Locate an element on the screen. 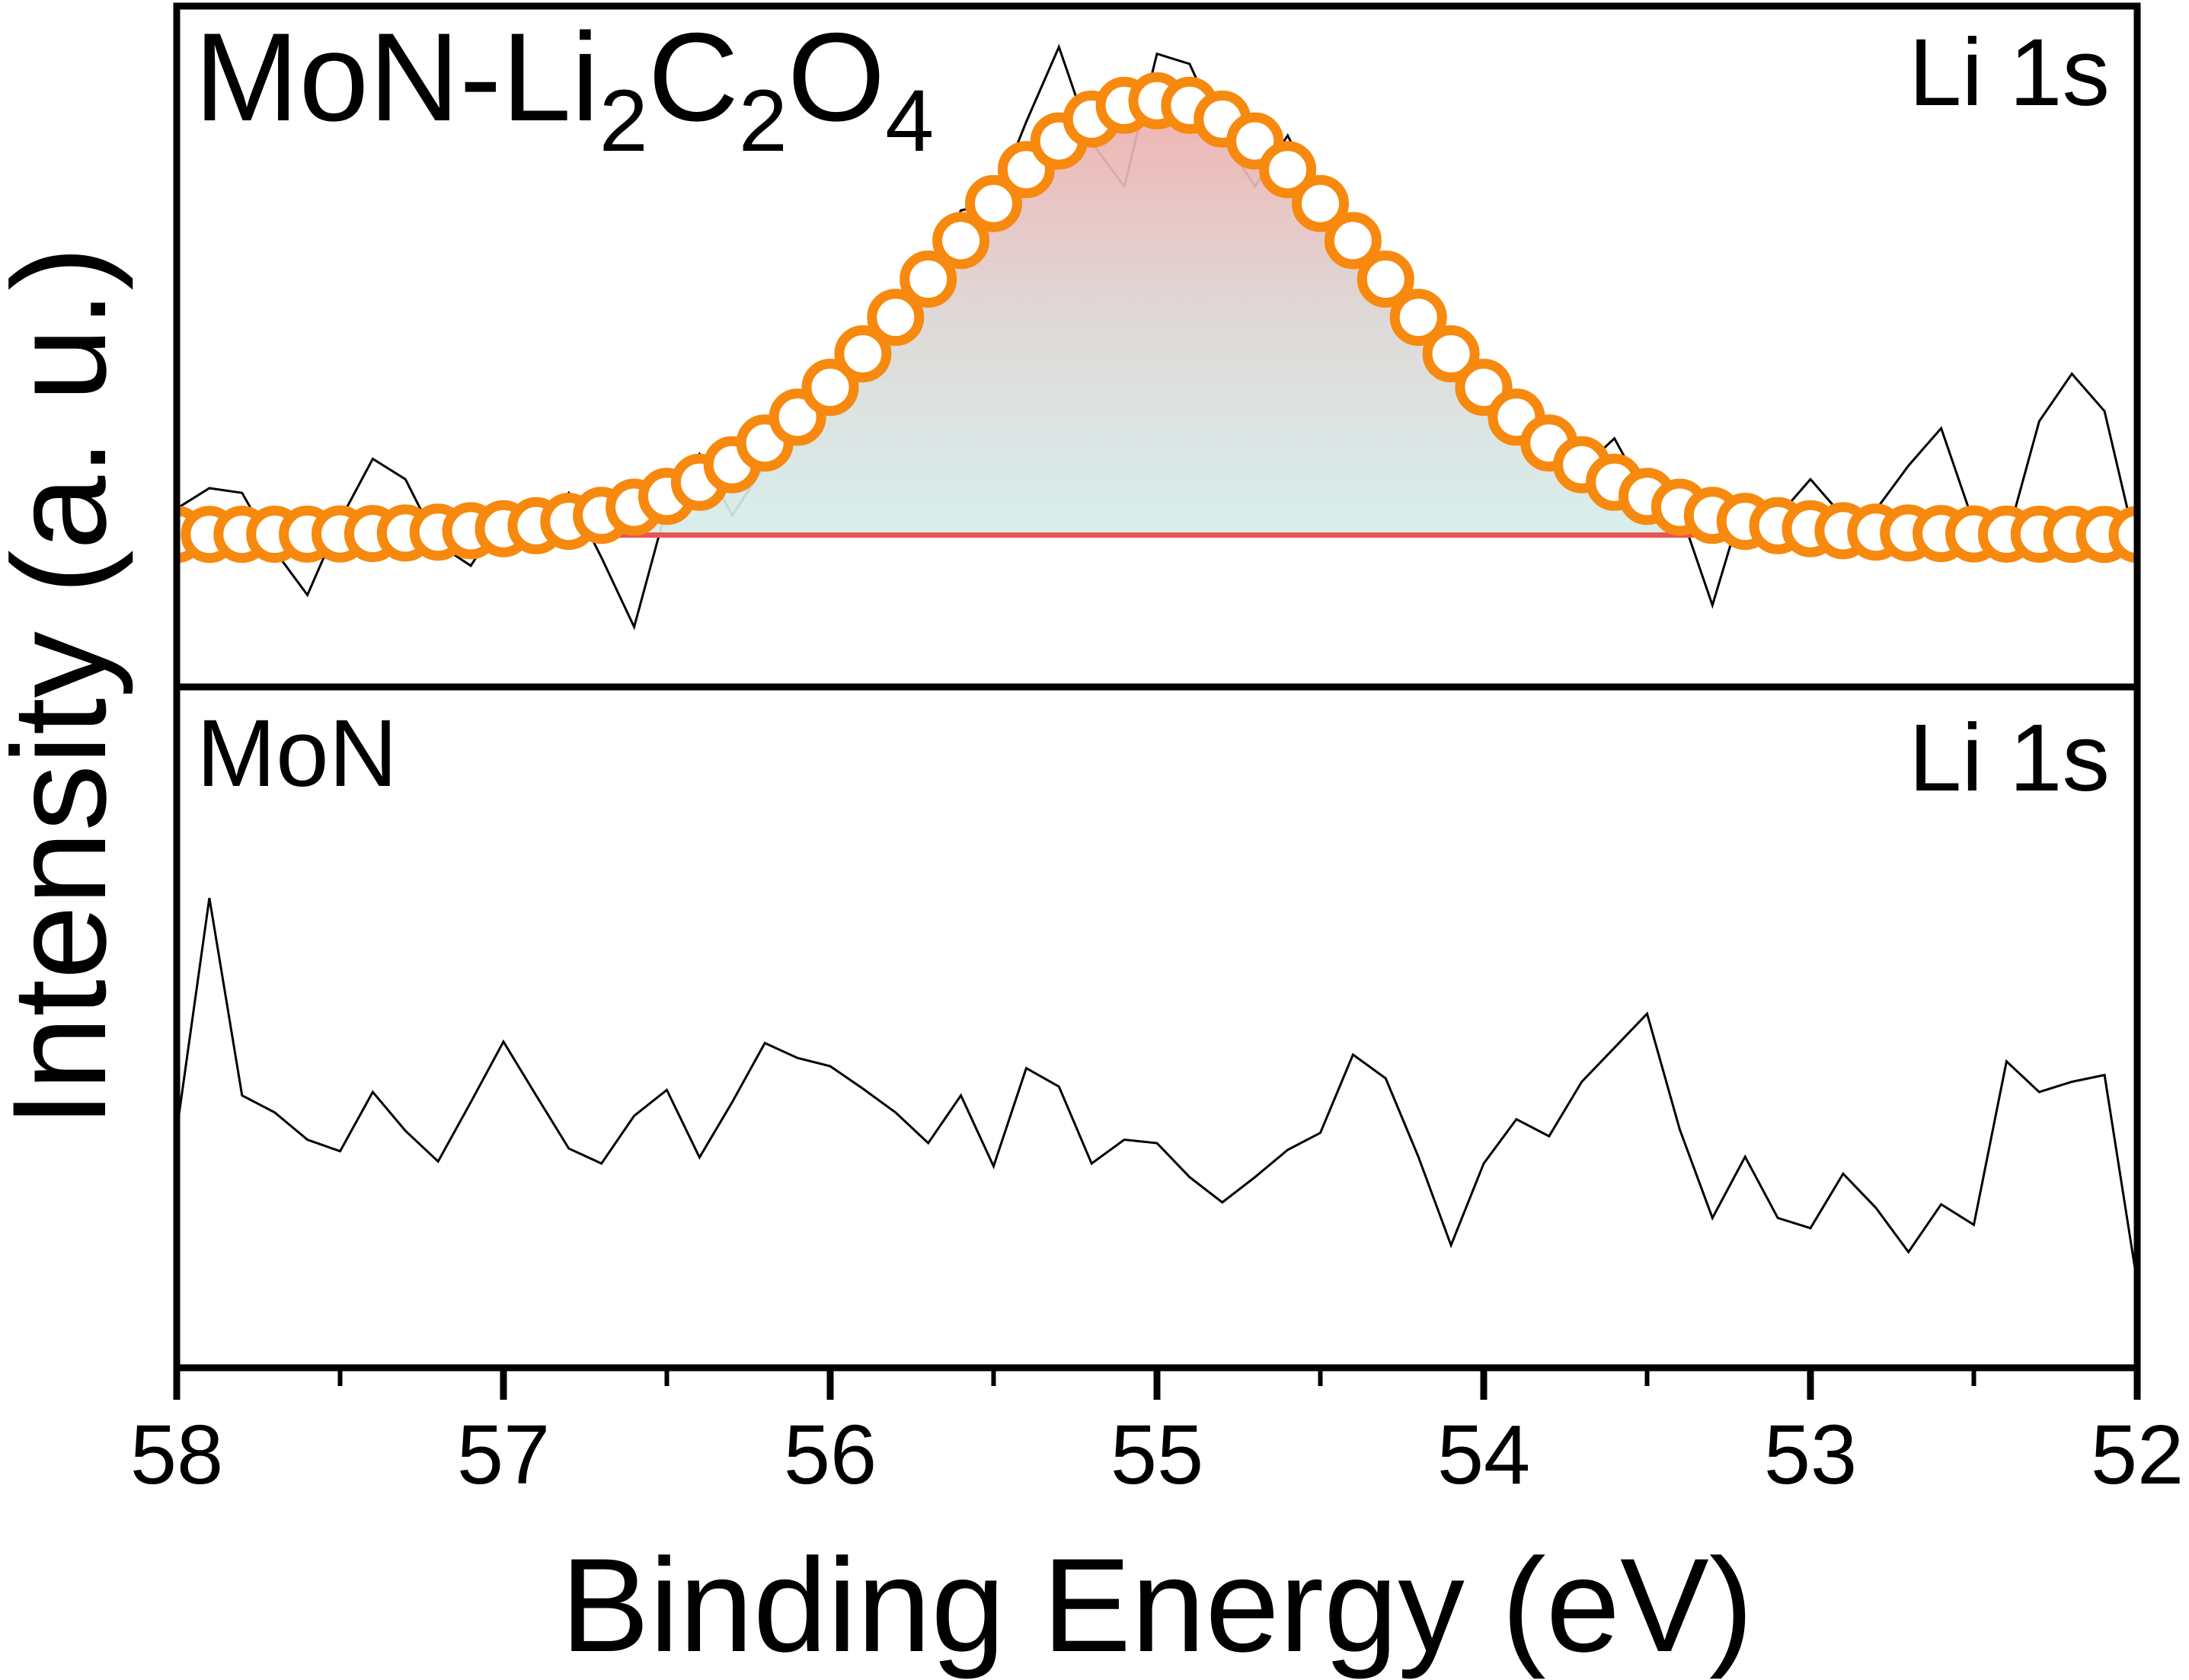 The height and width of the screenshot is (1680, 2189). corner-label-li1s-top: Li 1s is located at coordinates (2009, 73).